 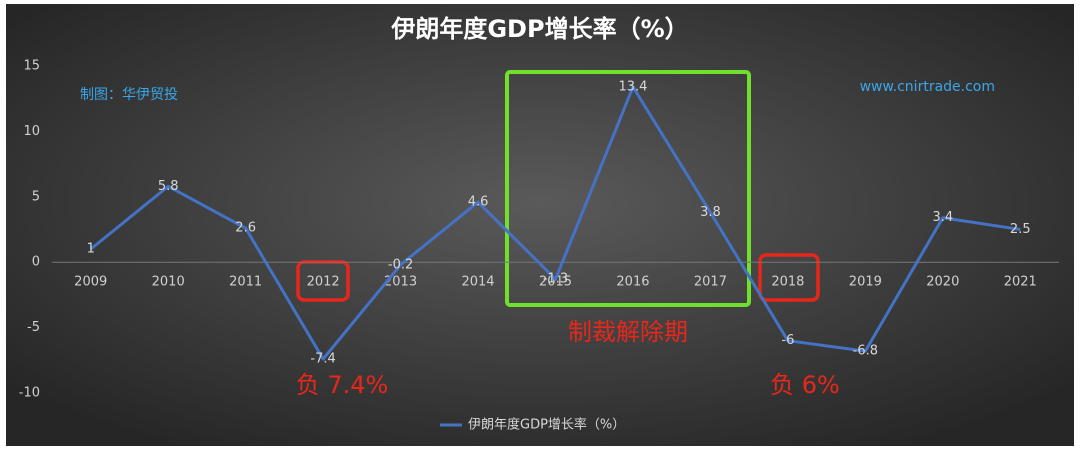 I want to click on data-label: 13.4, so click(x=632, y=86).